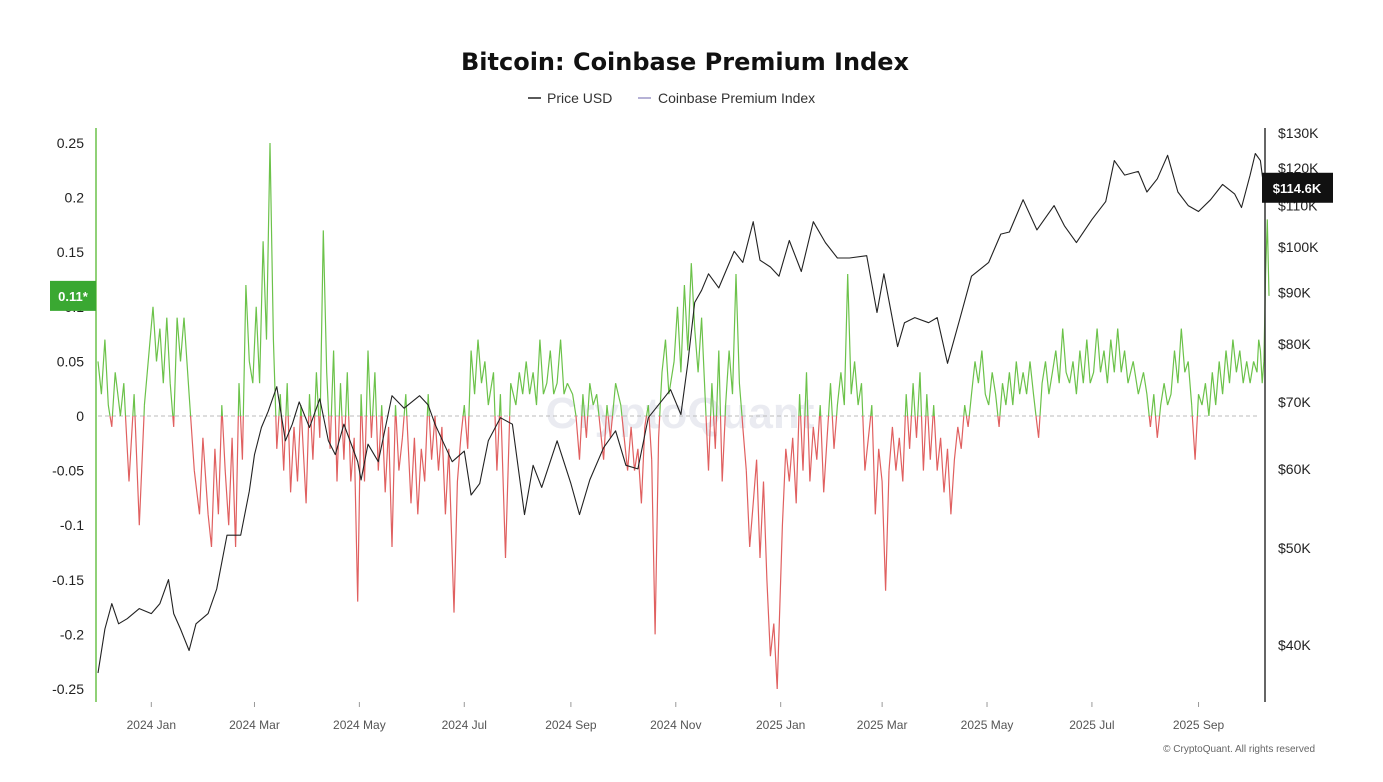 Image resolution: width=1383 pixels, height=782 pixels. What do you see at coordinates (780, 725) in the screenshot?
I see `x-tick-label: 2025 Jan` at bounding box center [780, 725].